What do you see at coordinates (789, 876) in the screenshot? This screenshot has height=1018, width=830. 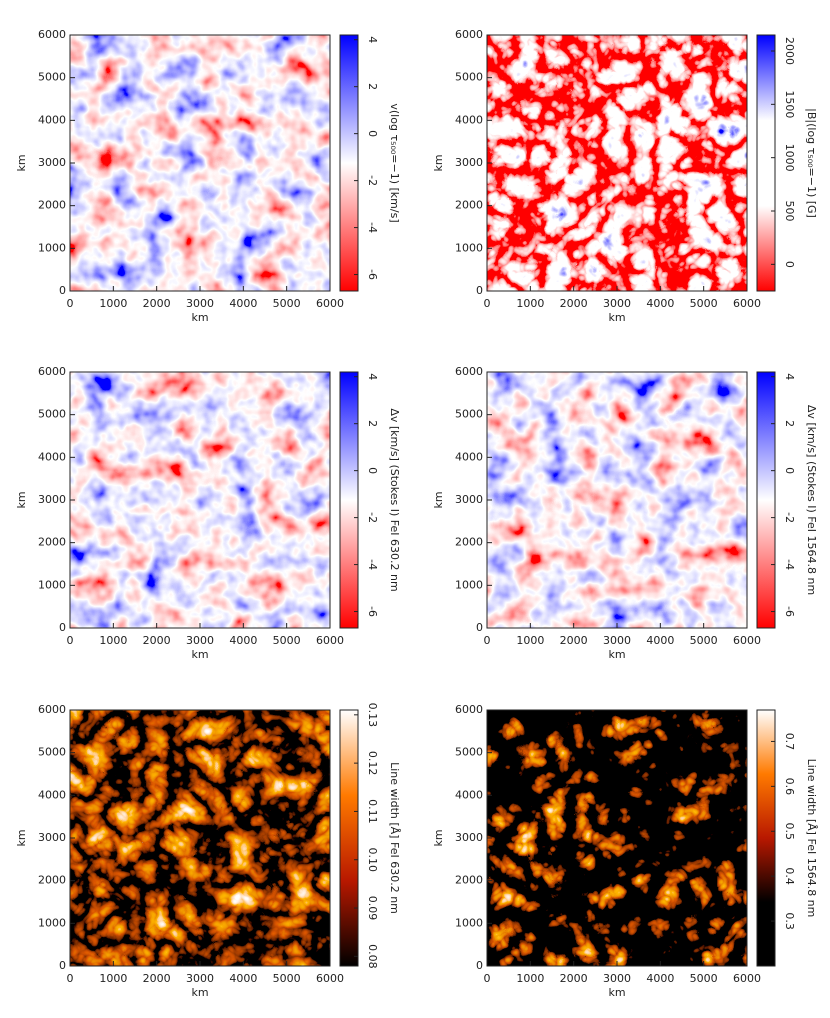 I see `colorbar-tick-label: 0.4` at bounding box center [789, 876].